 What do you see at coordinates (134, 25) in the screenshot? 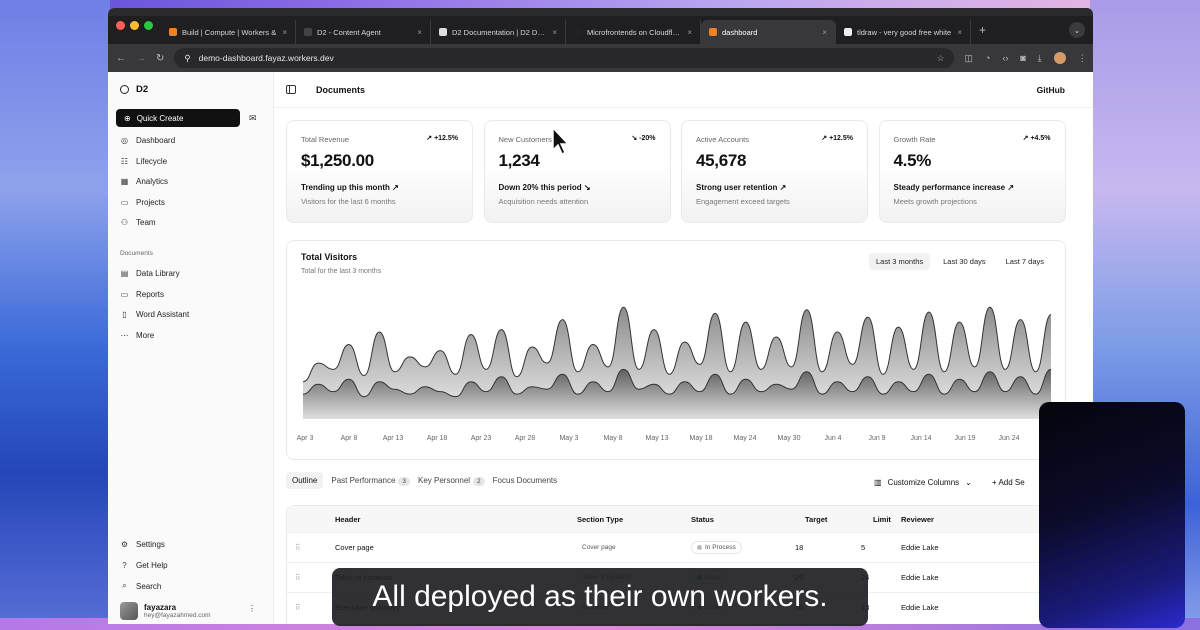
I see `minimize-window-button` at bounding box center [134, 25].